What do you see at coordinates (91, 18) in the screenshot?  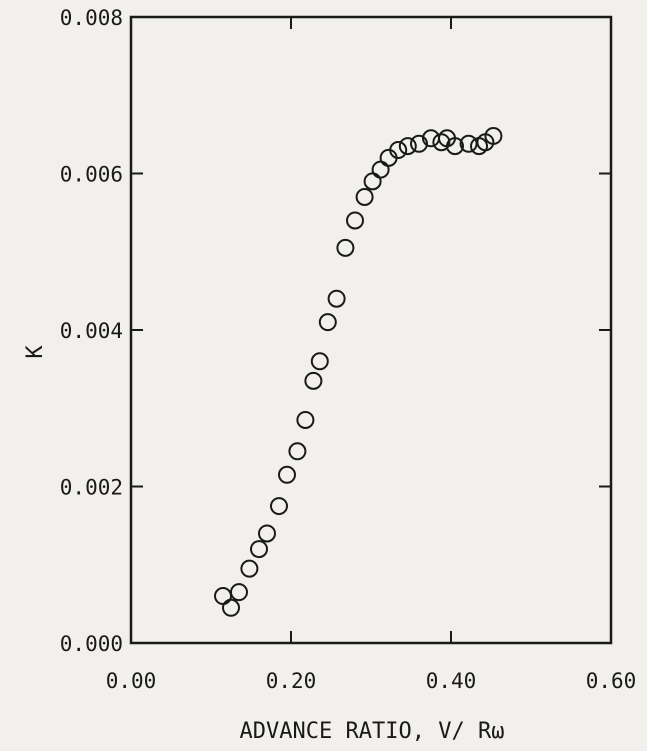 I see `y-tick-label: 0.008` at bounding box center [91, 18].